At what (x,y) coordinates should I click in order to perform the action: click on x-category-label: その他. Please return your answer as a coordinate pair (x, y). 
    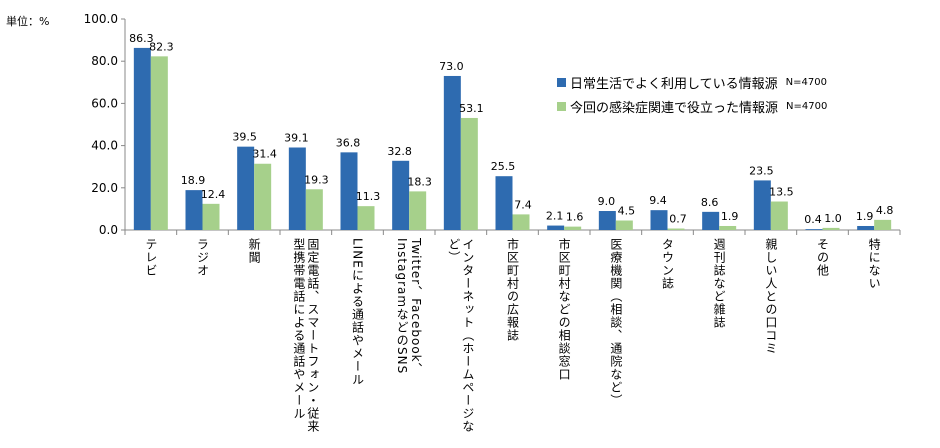
    Looking at the image, I should click on (822, 257).